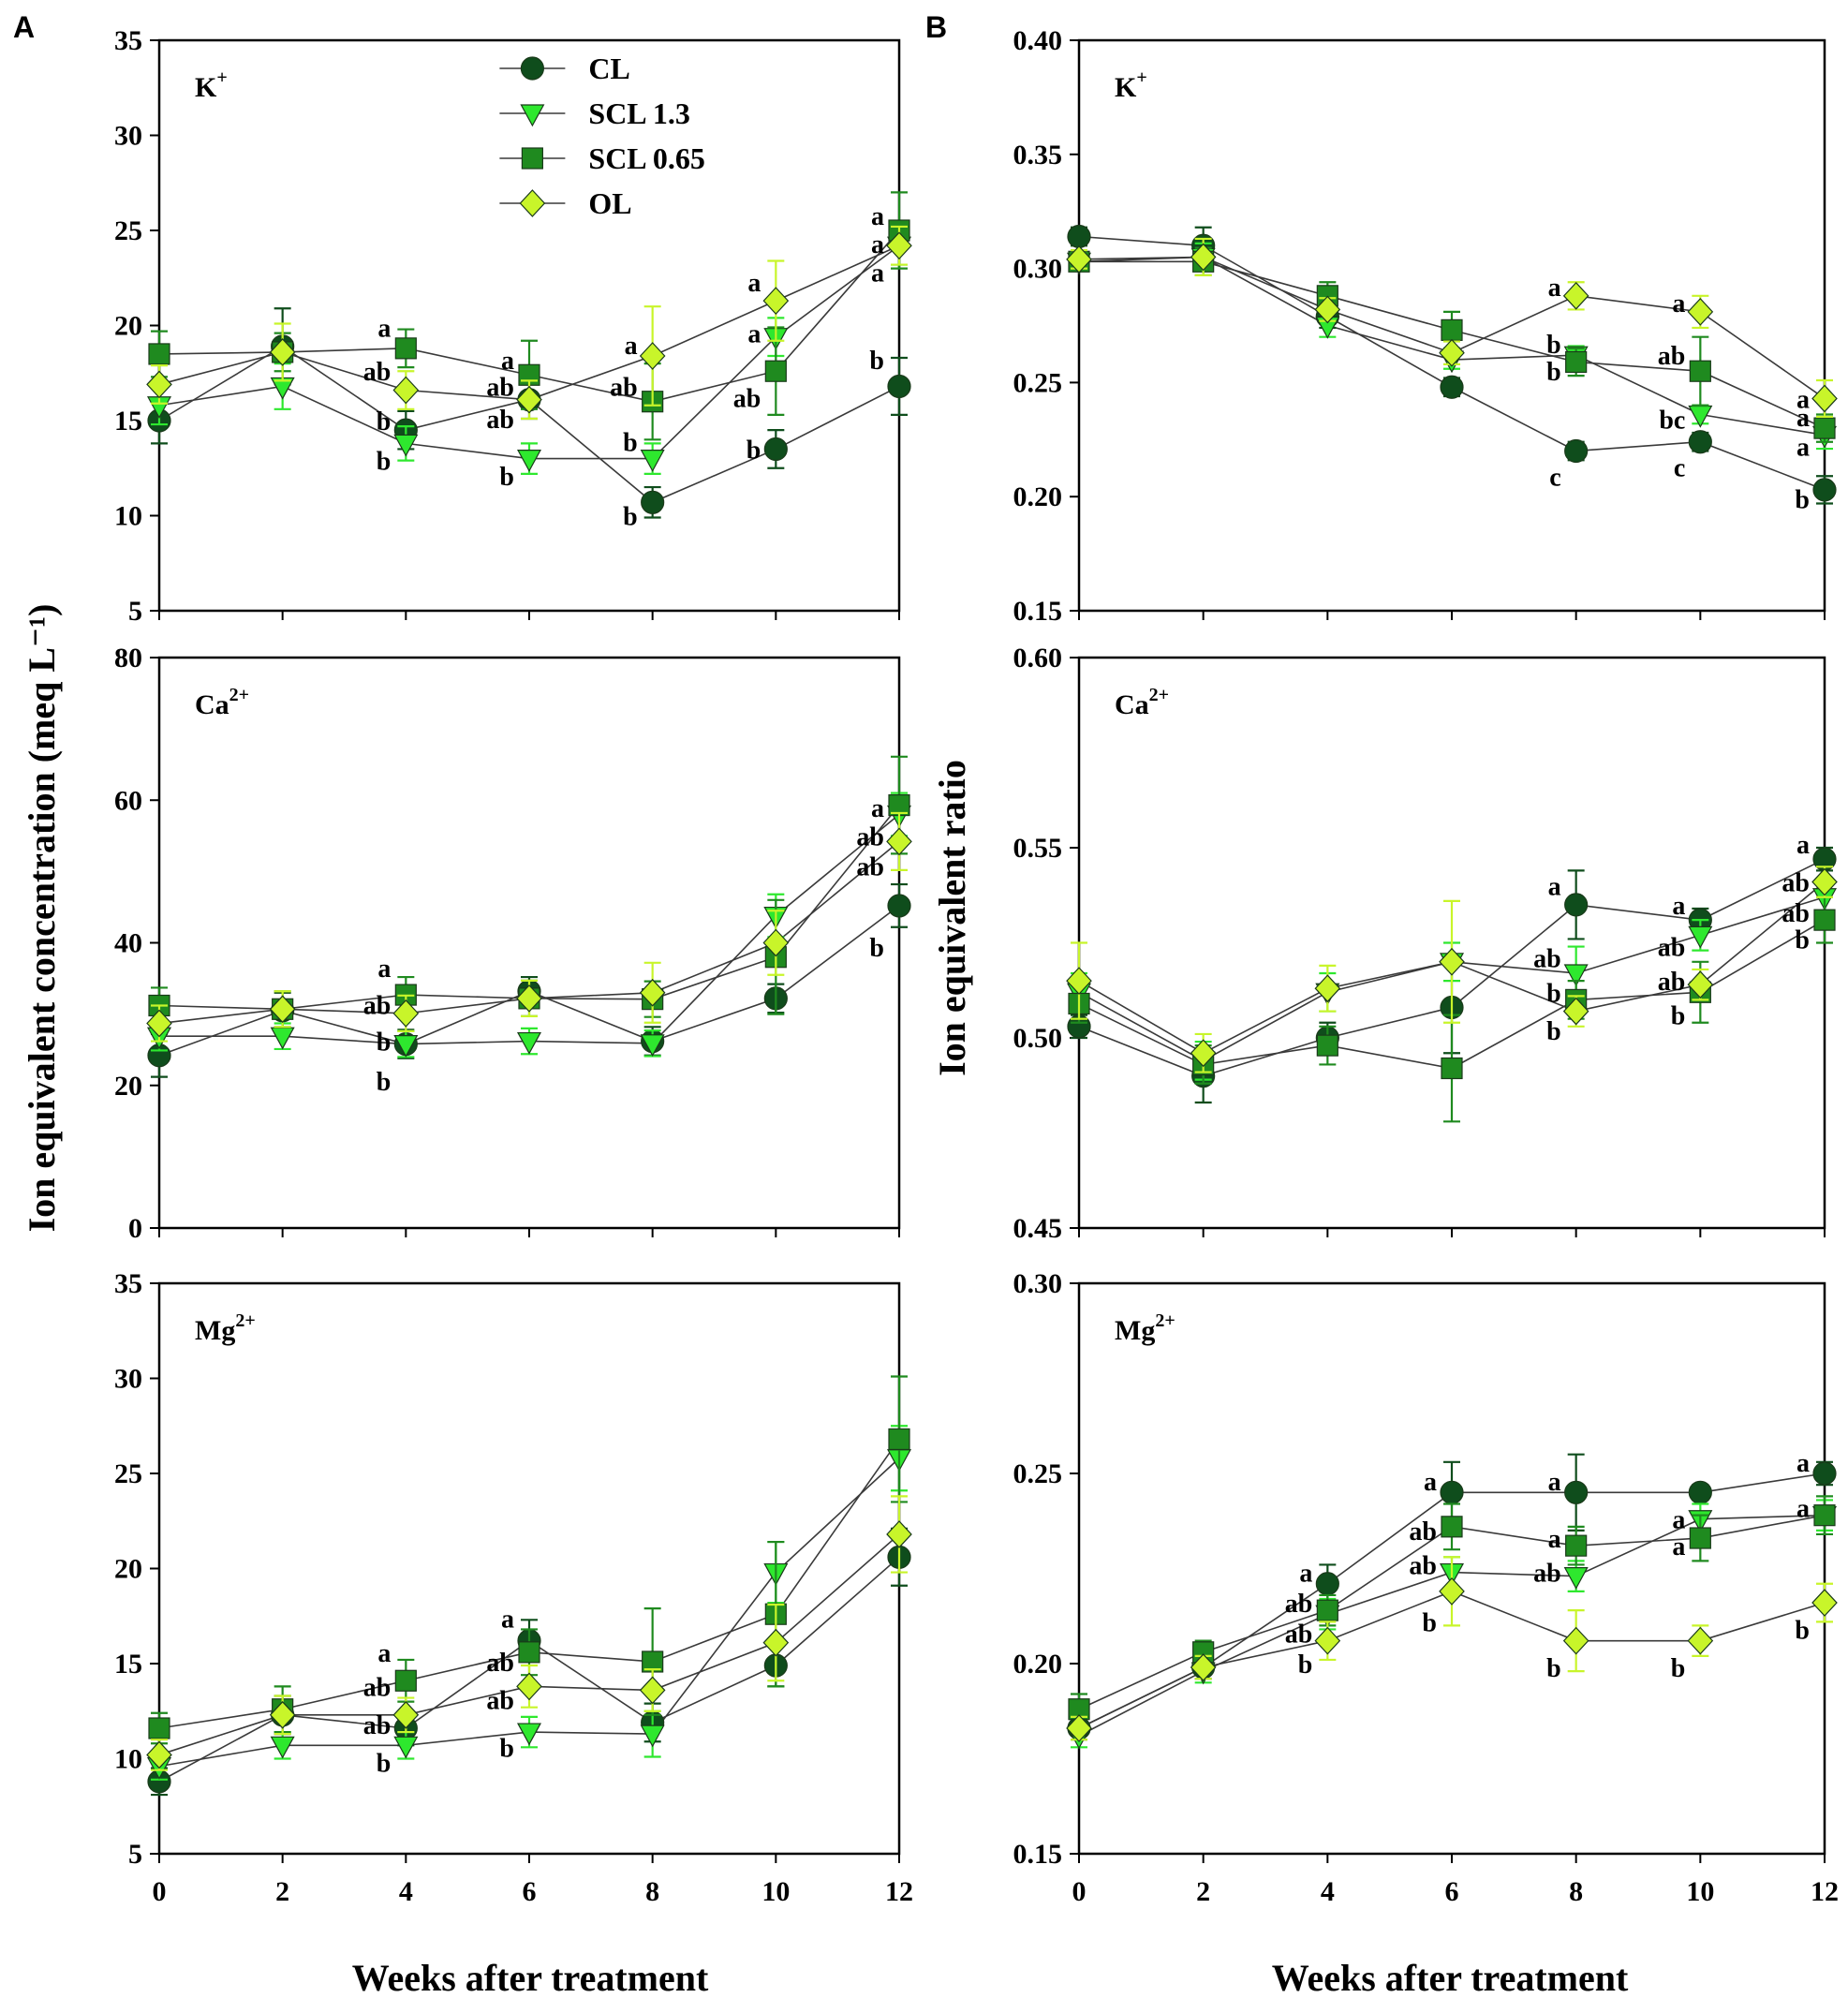  I want to click on x-tick-label: 0, so click(1080, 1891).